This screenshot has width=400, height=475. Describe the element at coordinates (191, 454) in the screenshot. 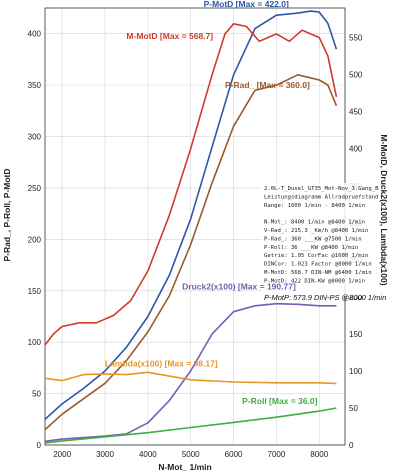

I see `x-tick-label: 5000` at that location.